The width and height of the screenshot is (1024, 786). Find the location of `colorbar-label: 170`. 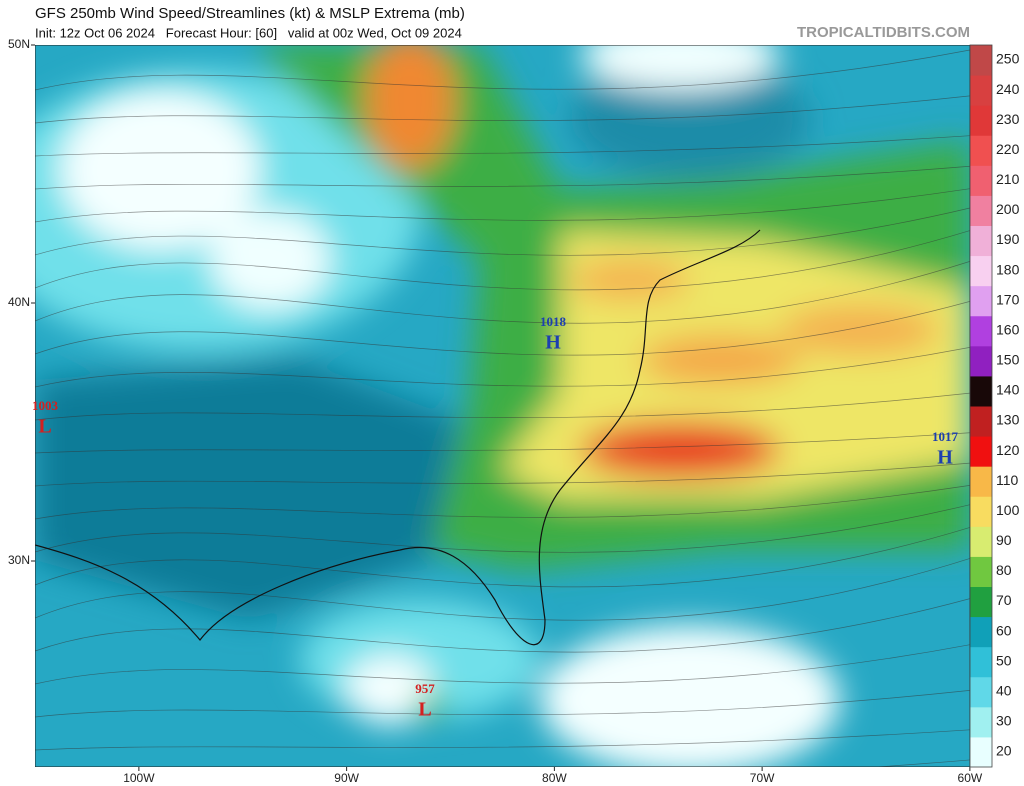

colorbar-label: 170 is located at coordinates (1008, 299).